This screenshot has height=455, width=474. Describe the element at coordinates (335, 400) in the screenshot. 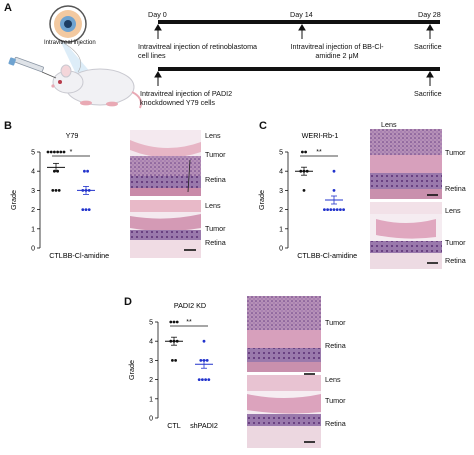

I see `histology-label-tumor-d2: Tumor` at that location.